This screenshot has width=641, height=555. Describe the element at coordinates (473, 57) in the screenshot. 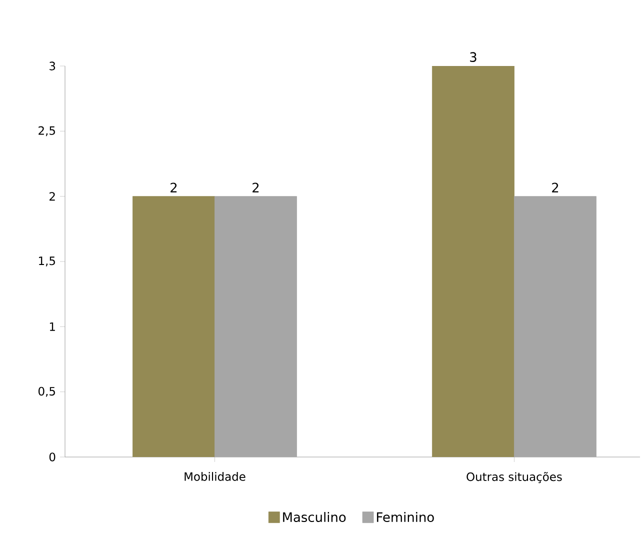

I see `data-label: 3` at that location.